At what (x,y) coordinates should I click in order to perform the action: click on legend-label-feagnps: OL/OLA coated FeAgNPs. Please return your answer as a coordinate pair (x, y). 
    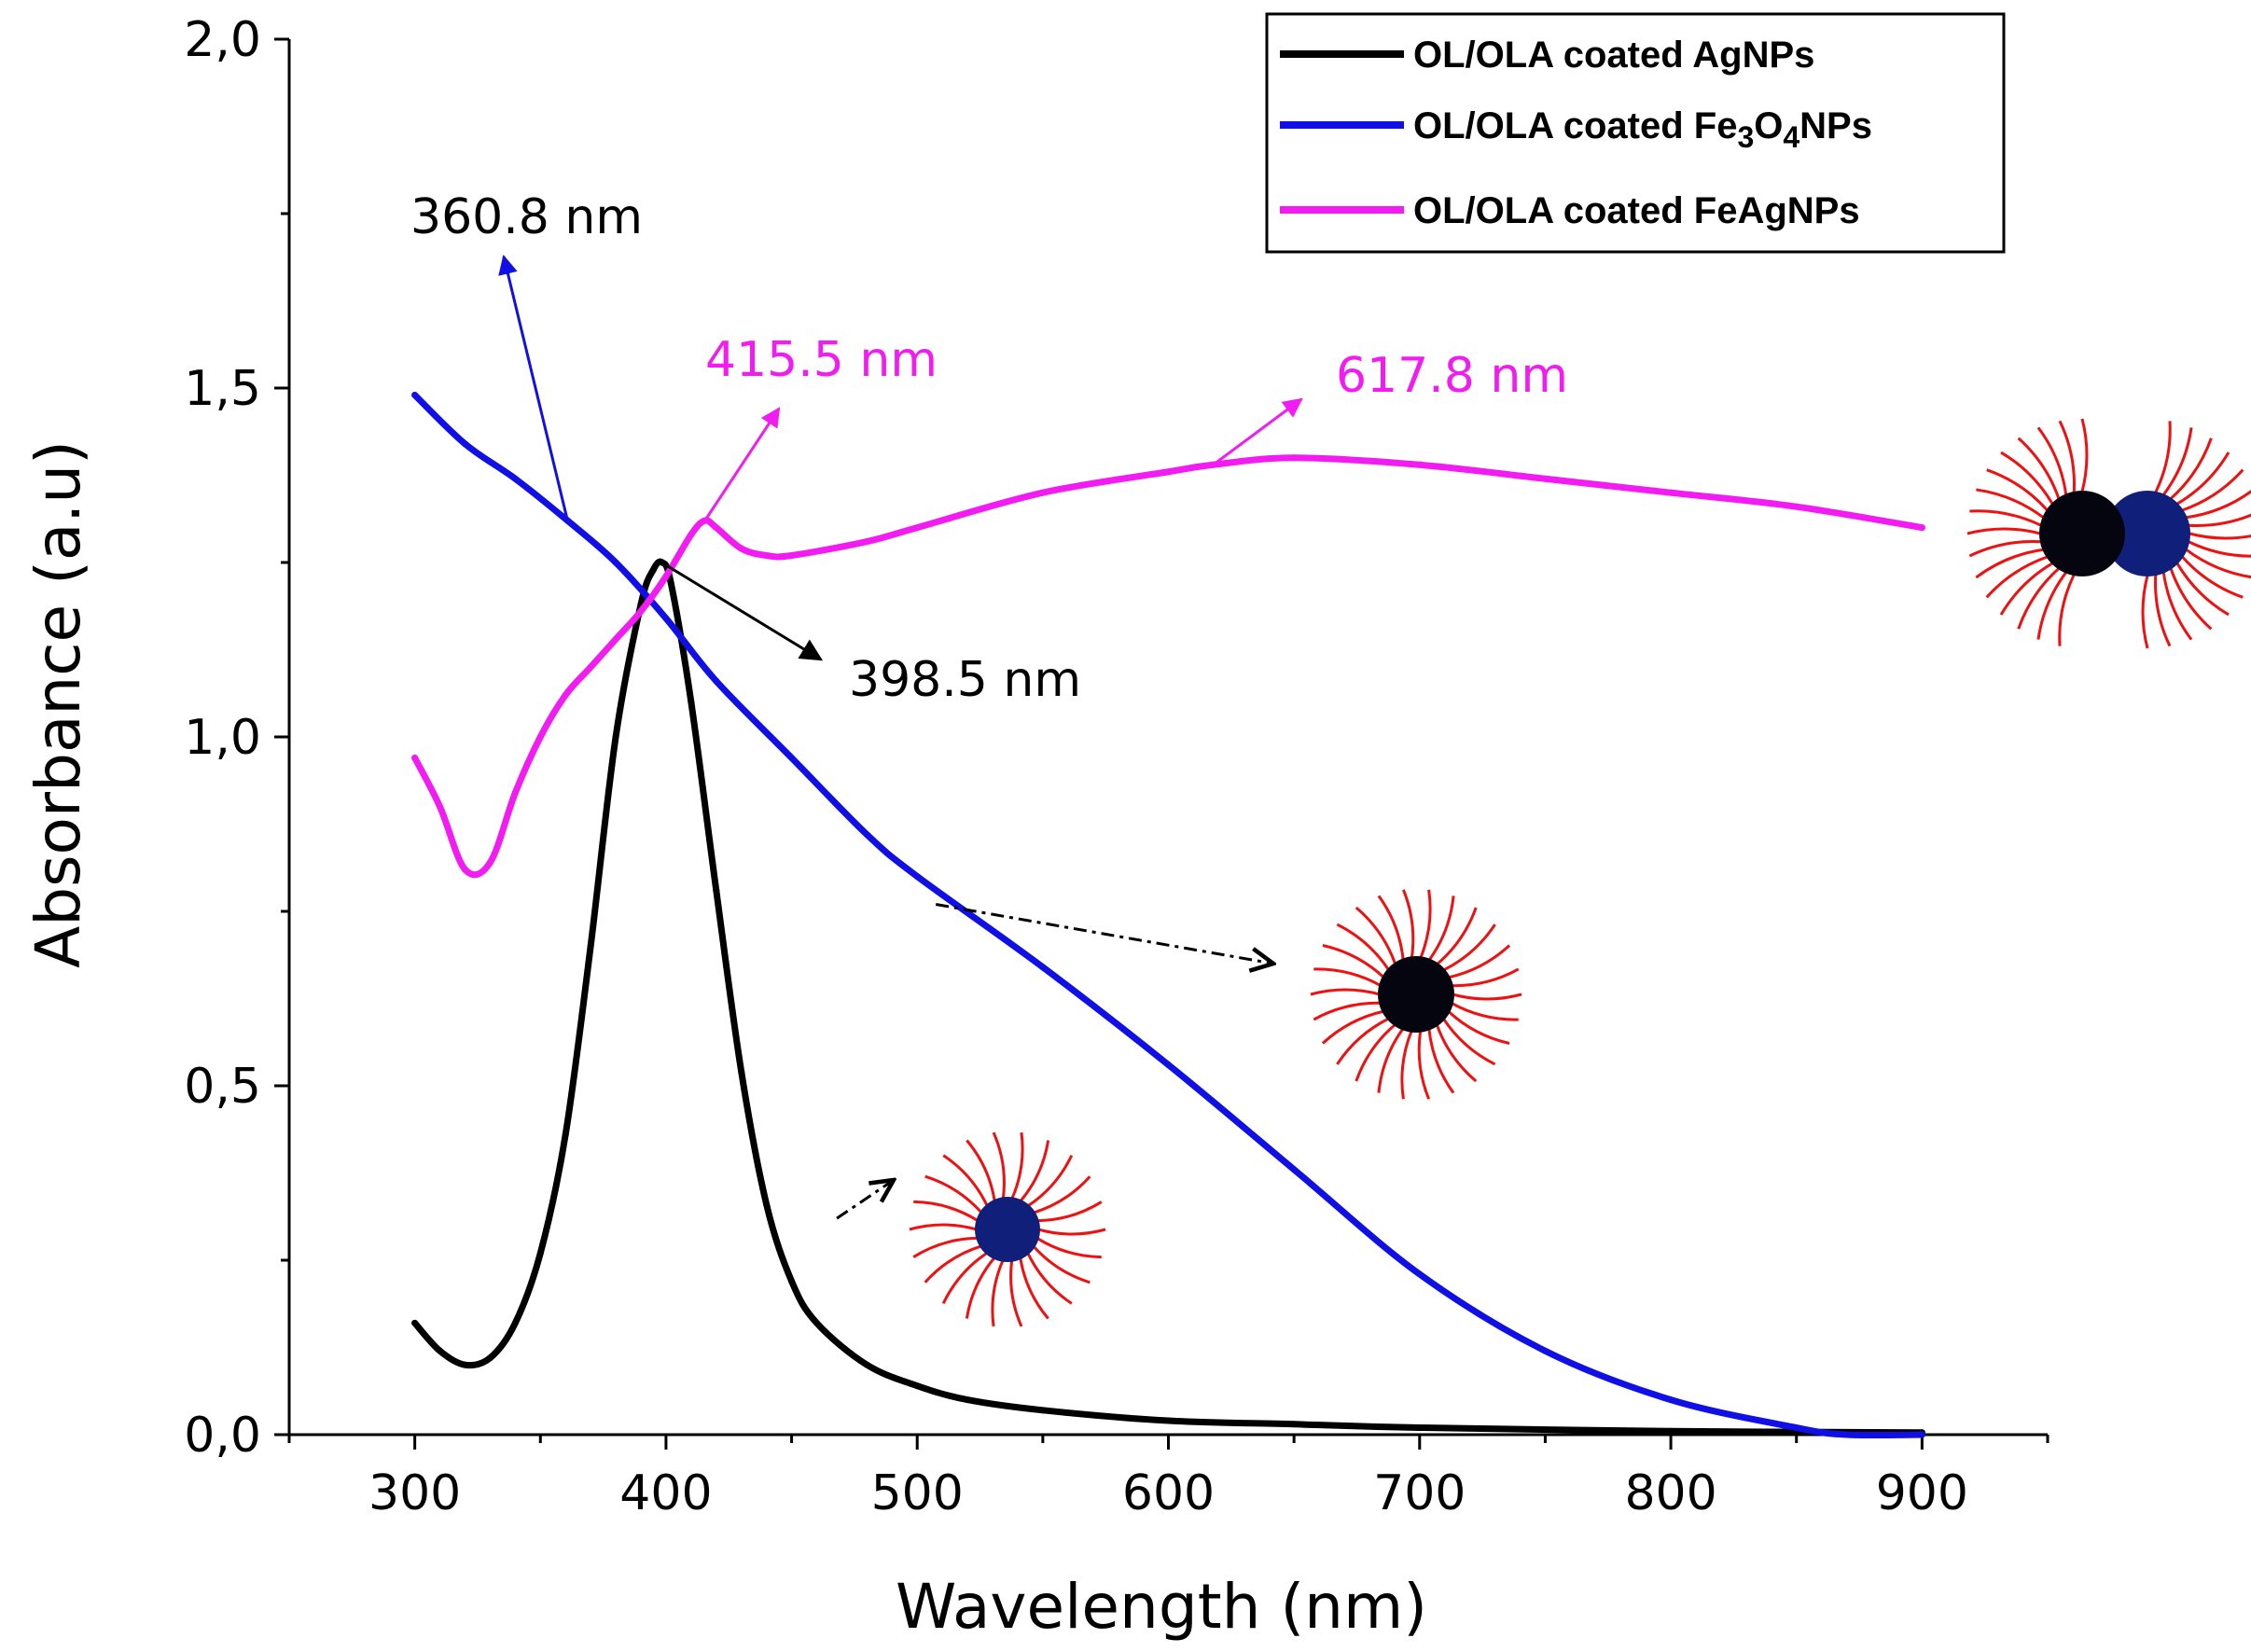
    Looking at the image, I should click on (1636, 211).